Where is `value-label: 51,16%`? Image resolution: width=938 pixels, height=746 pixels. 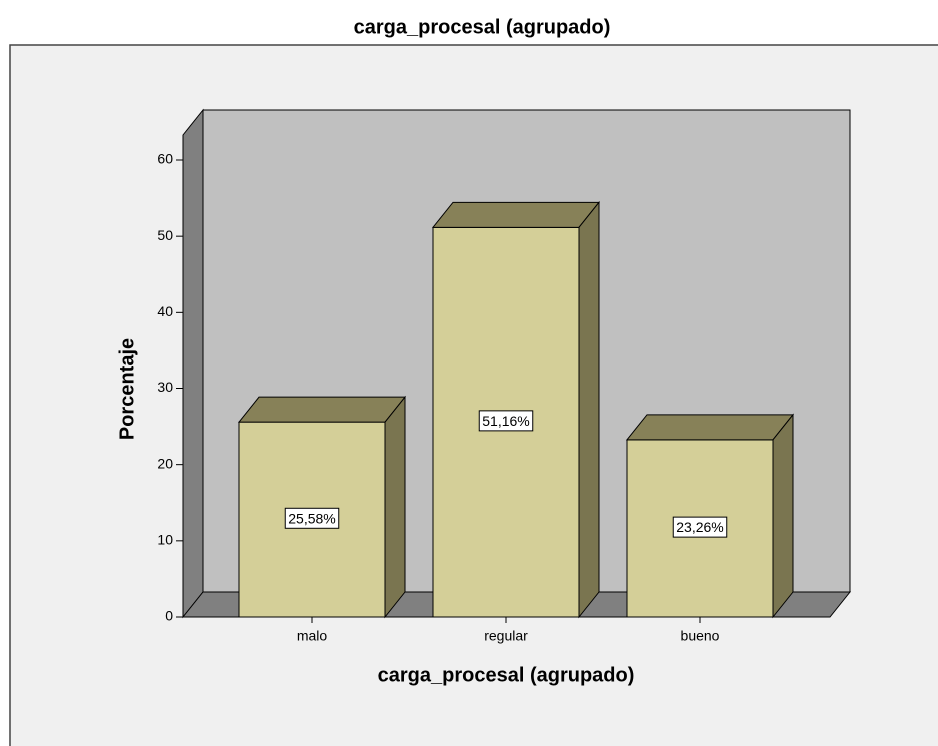 value-label: 51,16% is located at coordinates (505, 421).